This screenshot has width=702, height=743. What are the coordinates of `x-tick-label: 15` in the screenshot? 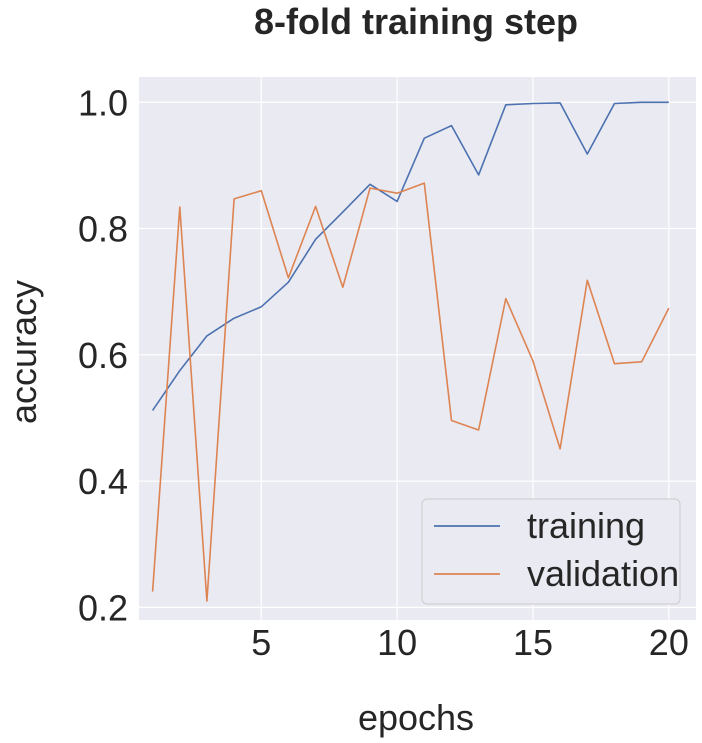 It's located at (533, 642).